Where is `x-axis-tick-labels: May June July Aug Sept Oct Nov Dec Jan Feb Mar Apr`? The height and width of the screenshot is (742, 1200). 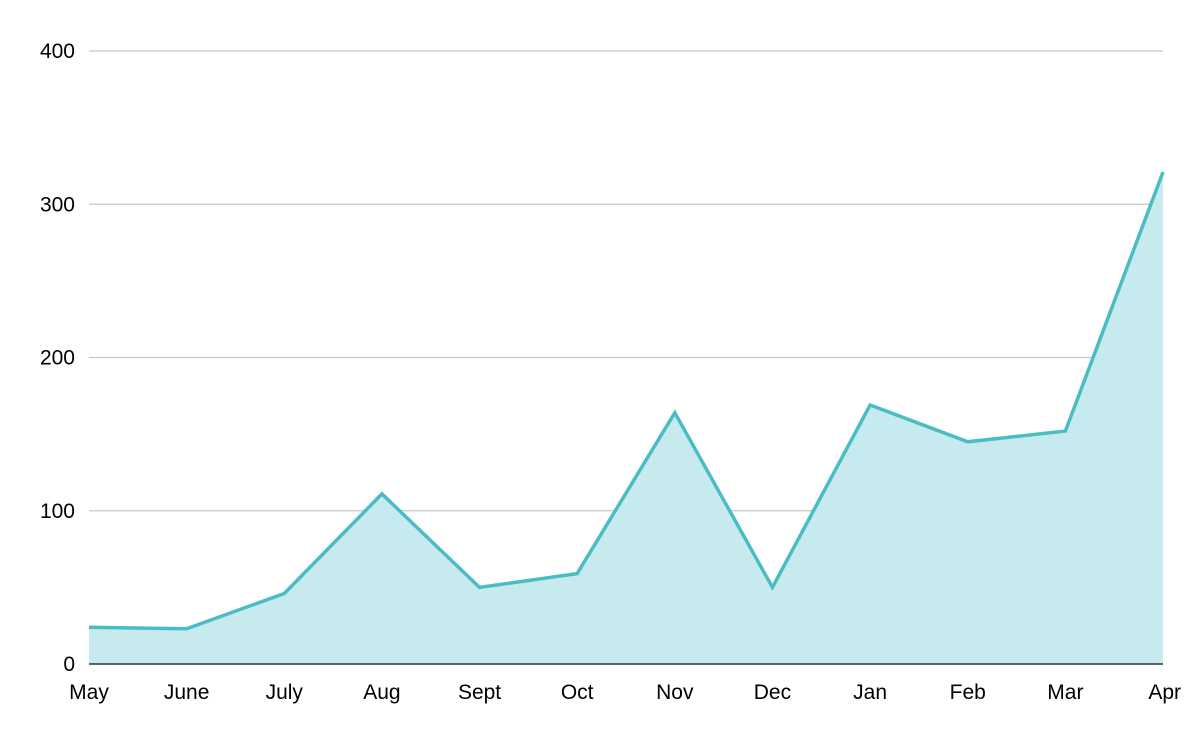
x-axis-tick-labels: May June July Aug Sept Oct Nov Dec Jan Feb Mar Apr is located at coordinates (625, 692).